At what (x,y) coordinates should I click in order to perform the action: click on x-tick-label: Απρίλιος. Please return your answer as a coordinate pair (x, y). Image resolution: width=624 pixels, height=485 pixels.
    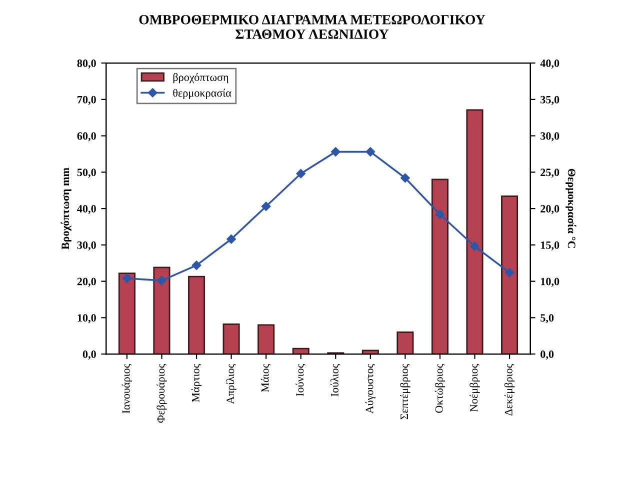
    Looking at the image, I should click on (231, 384).